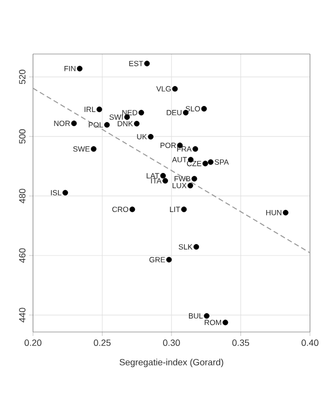 The width and height of the screenshot is (324, 400). Describe the element at coordinates (22, 315) in the screenshot. I see `y-tick-label: 440` at that location.